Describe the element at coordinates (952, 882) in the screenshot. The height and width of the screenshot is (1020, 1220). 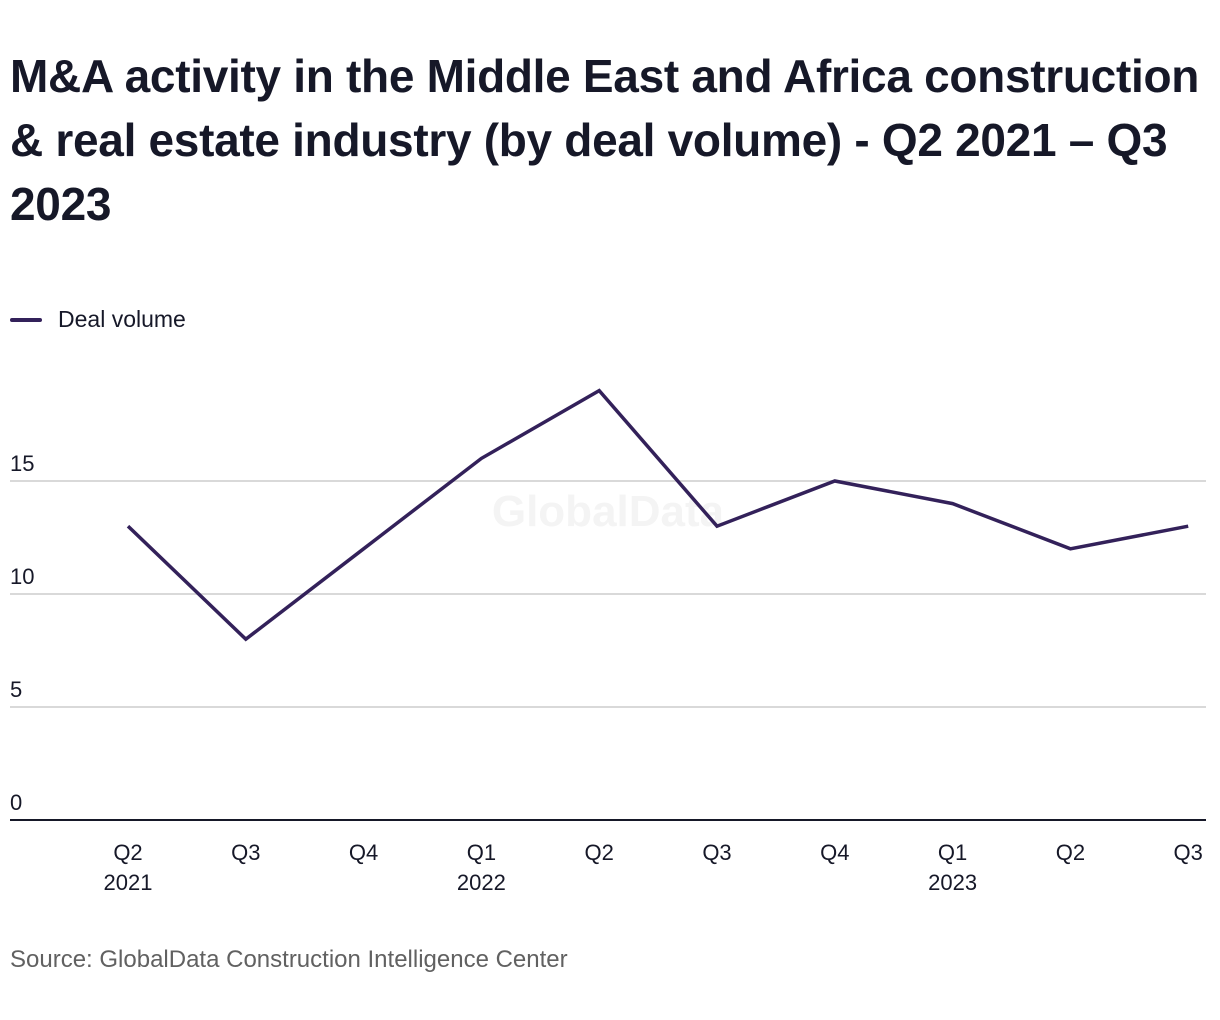
I see `x-tick-year-label: 2023` at that location.